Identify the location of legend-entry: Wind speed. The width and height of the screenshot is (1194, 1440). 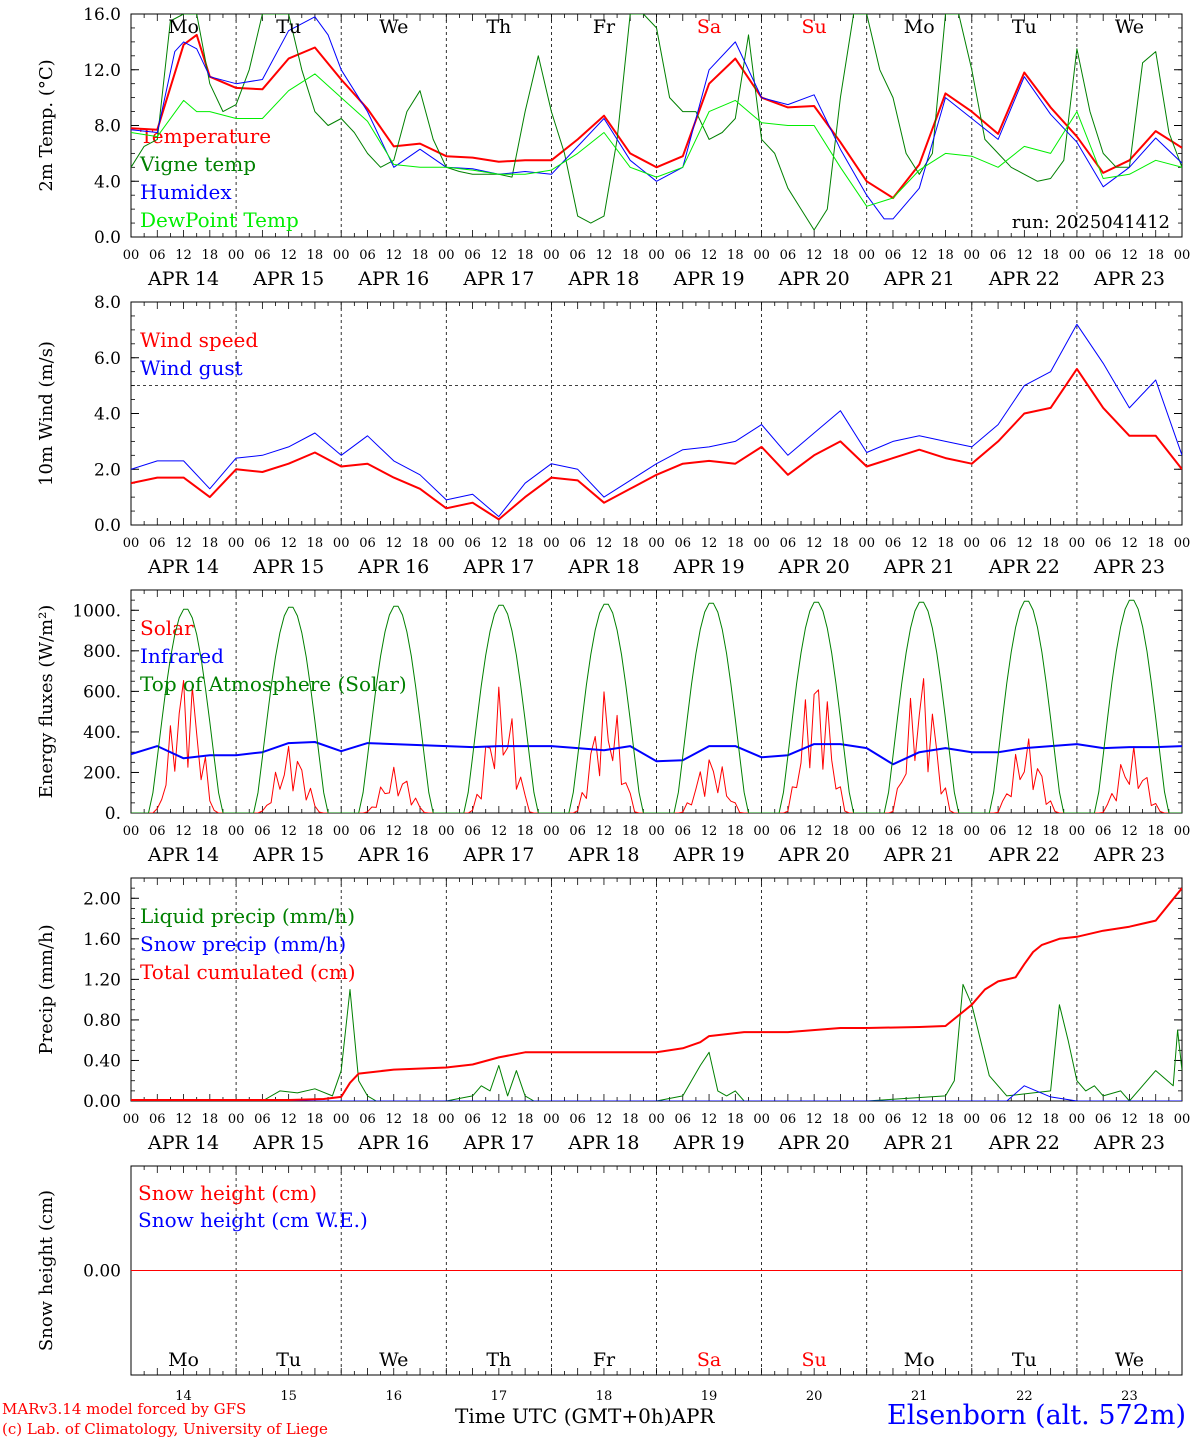
(199, 340).